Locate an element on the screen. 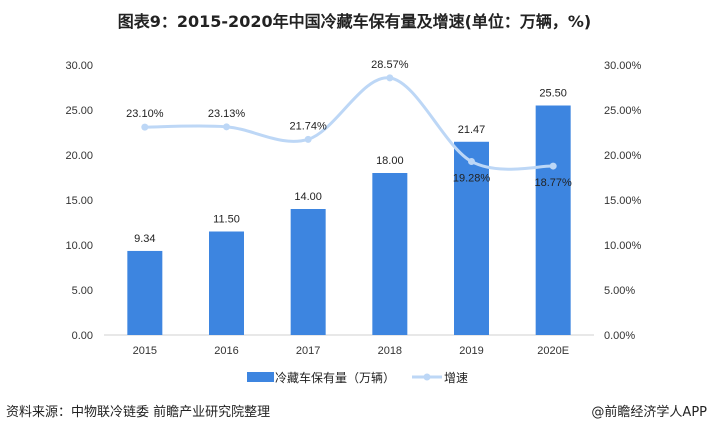 The image size is (709, 430). x-tick-label: 2019 is located at coordinates (471, 351).